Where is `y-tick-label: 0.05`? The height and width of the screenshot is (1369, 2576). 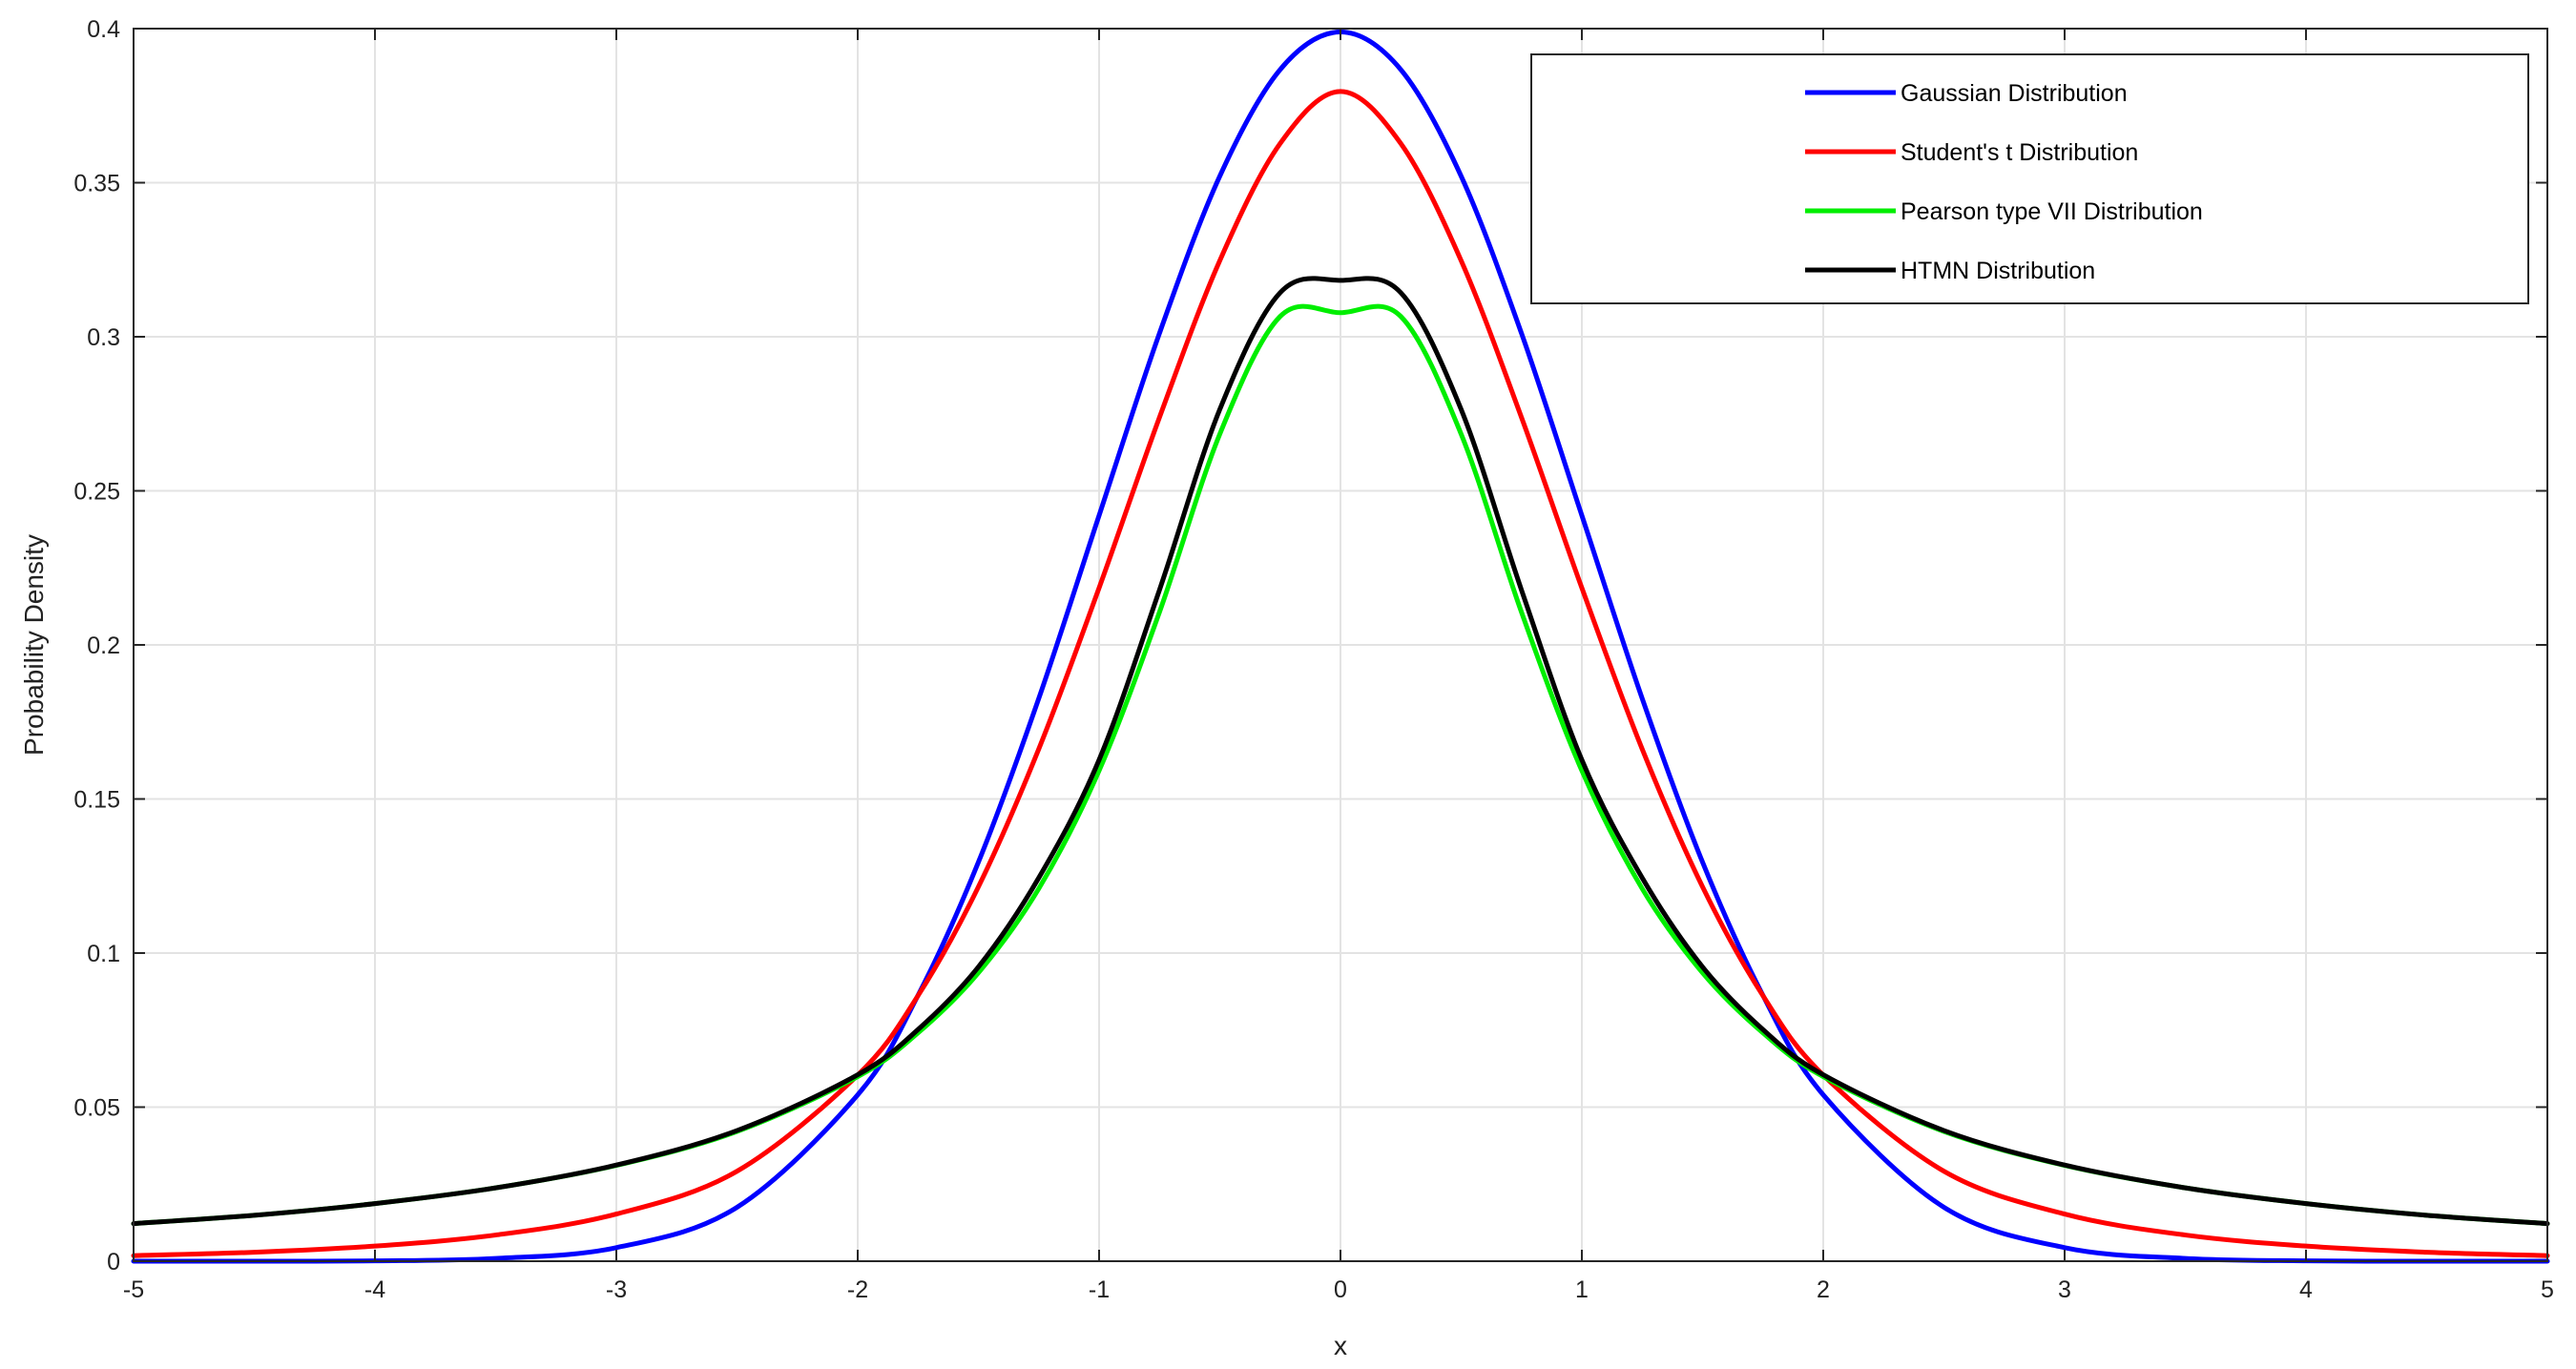
y-tick-label: 0.05 is located at coordinates (96, 1108).